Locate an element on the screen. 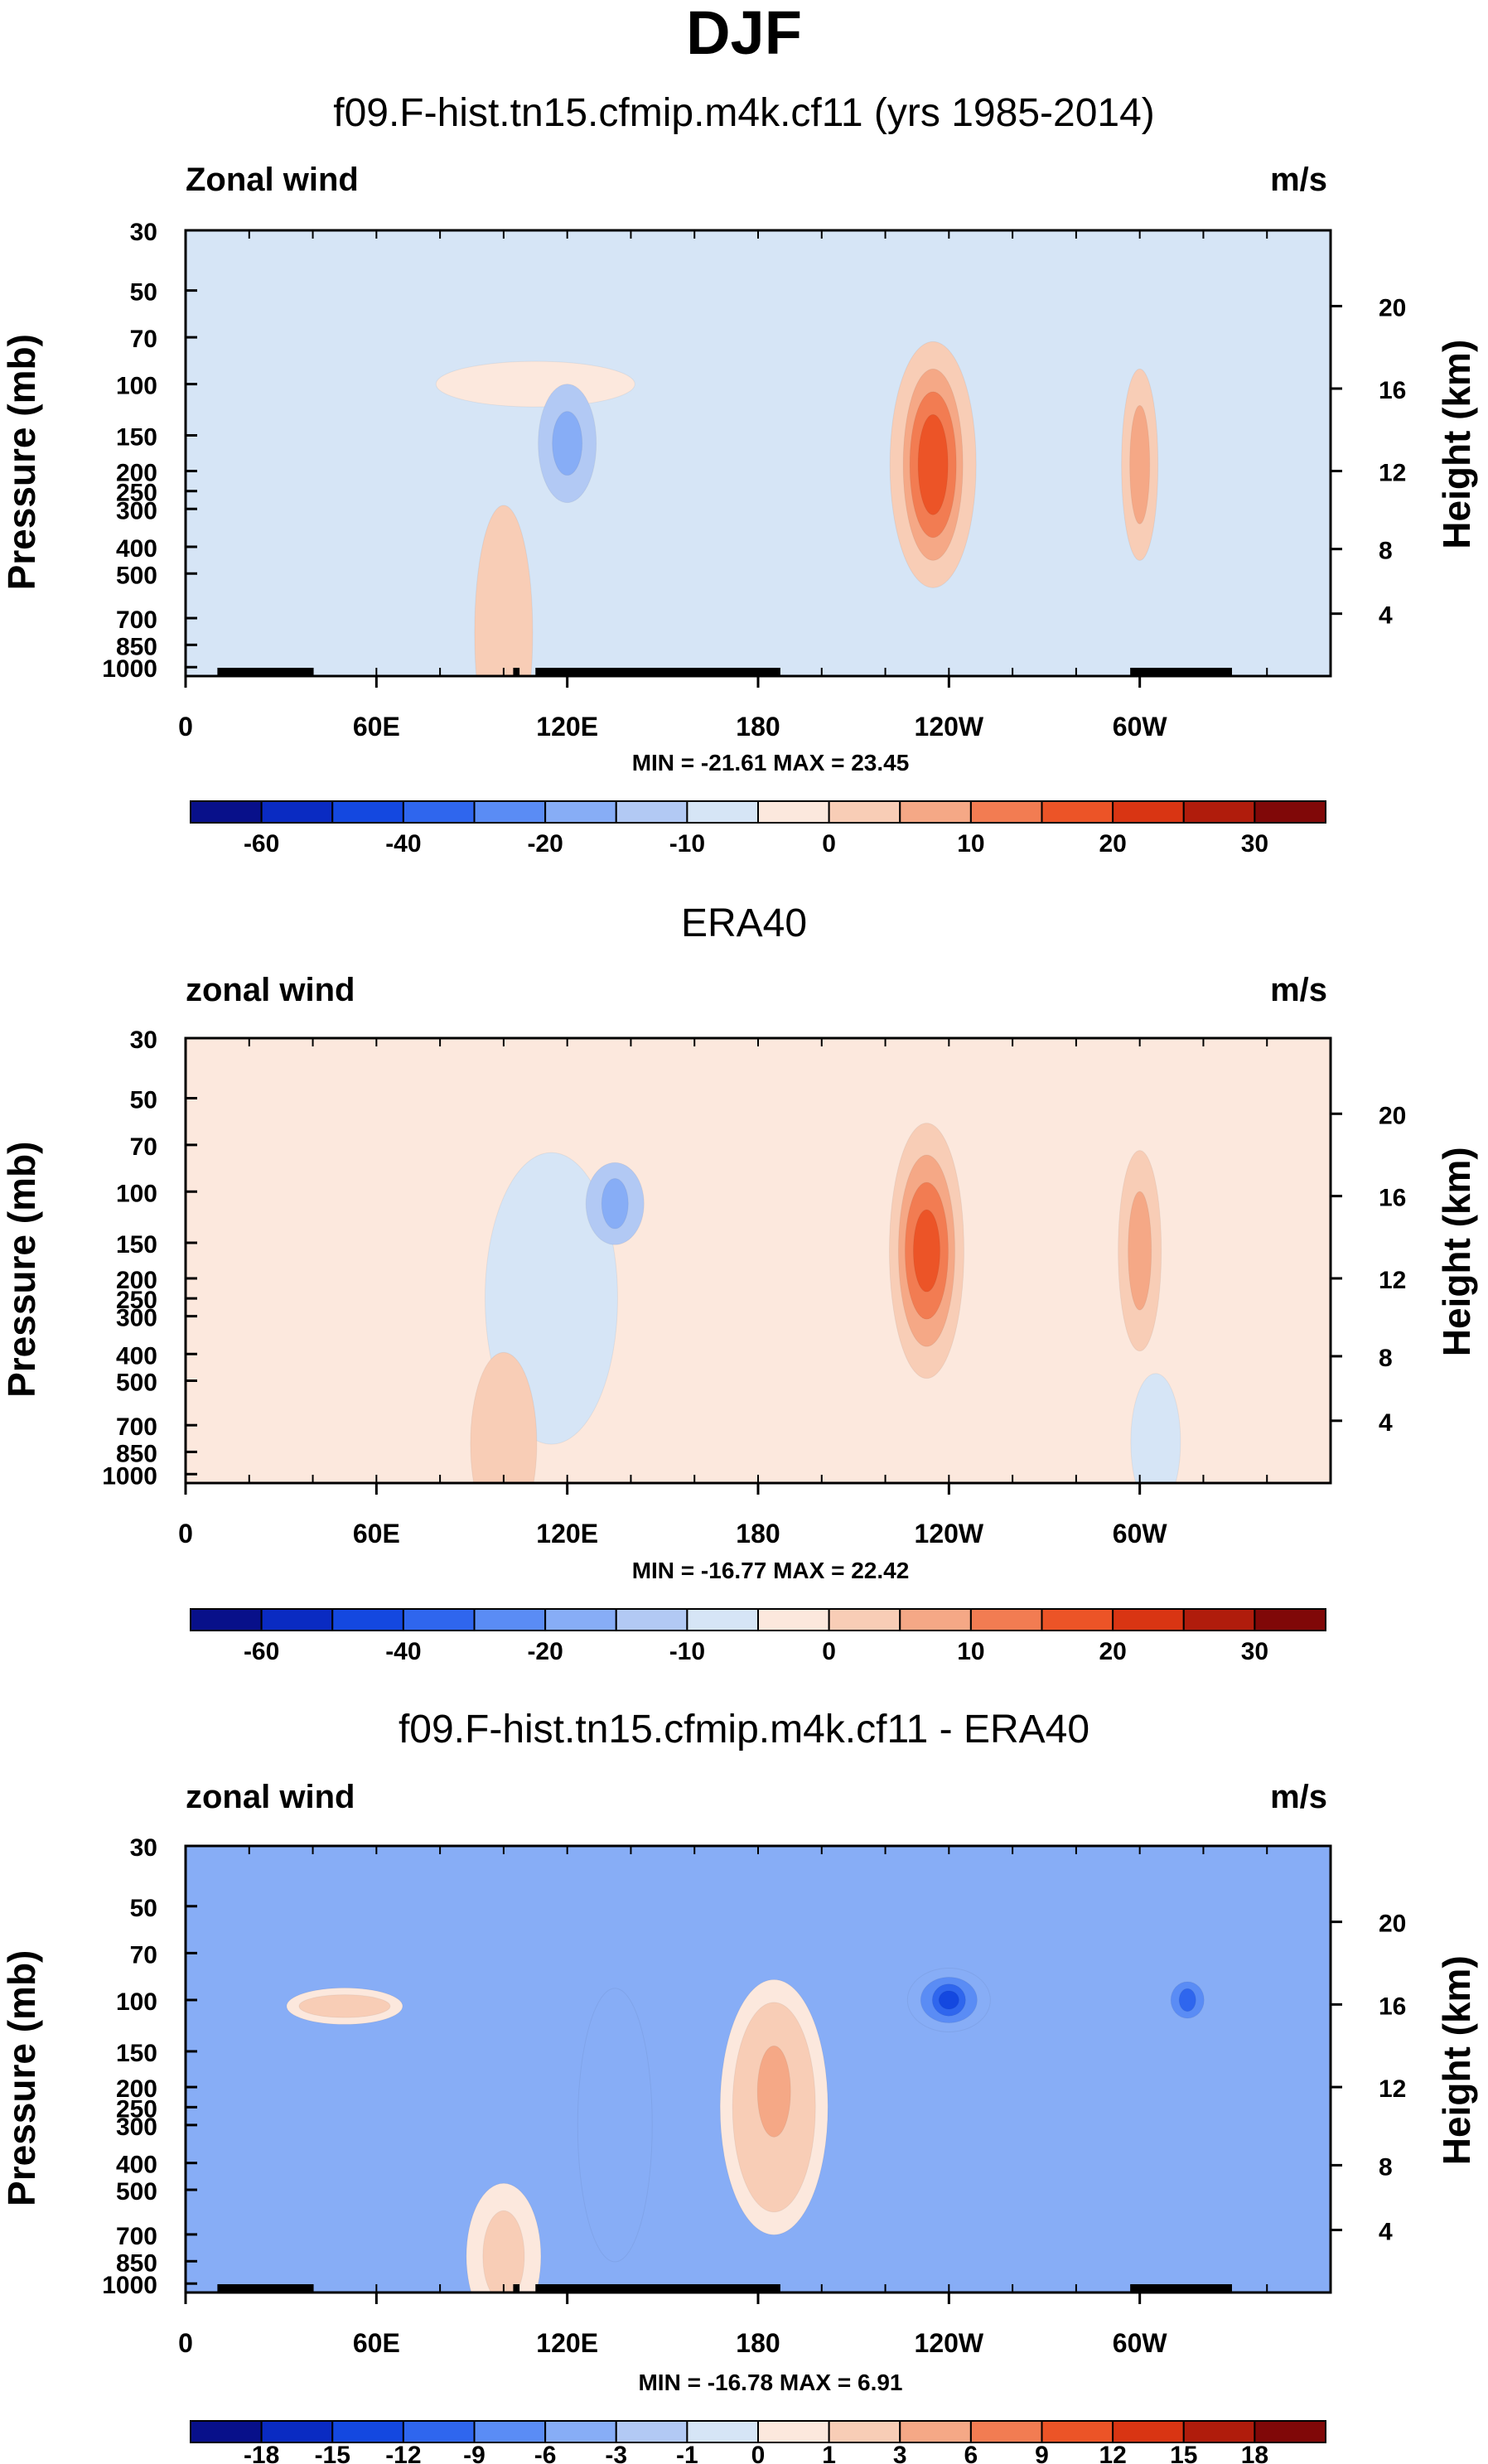 The width and height of the screenshot is (1488, 2464). min-max-stats: MIN = -16.77 MAX = 22.42 is located at coordinates (771, 1570).